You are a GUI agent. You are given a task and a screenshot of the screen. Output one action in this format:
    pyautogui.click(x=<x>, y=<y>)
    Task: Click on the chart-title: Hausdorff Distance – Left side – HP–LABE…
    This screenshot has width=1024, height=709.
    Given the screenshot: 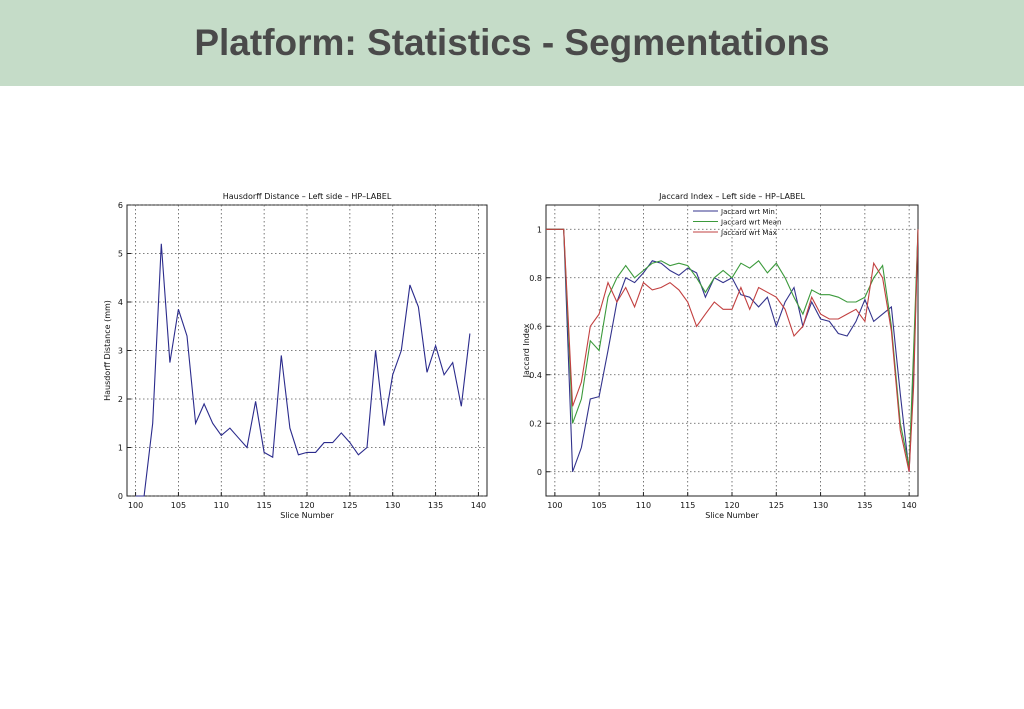 What is the action you would take?
    pyautogui.click(x=307, y=196)
    